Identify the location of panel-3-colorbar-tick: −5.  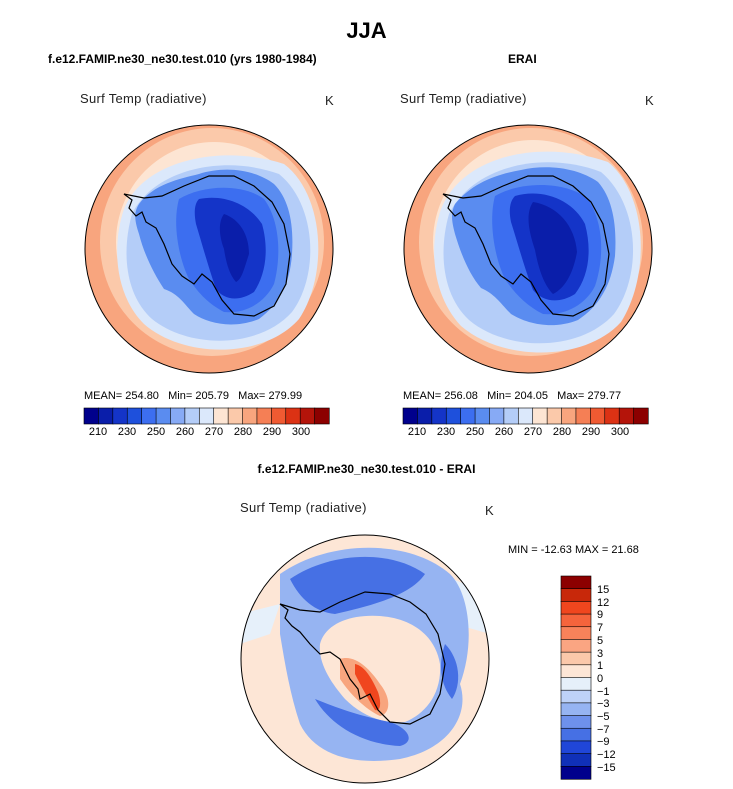
(603, 717).